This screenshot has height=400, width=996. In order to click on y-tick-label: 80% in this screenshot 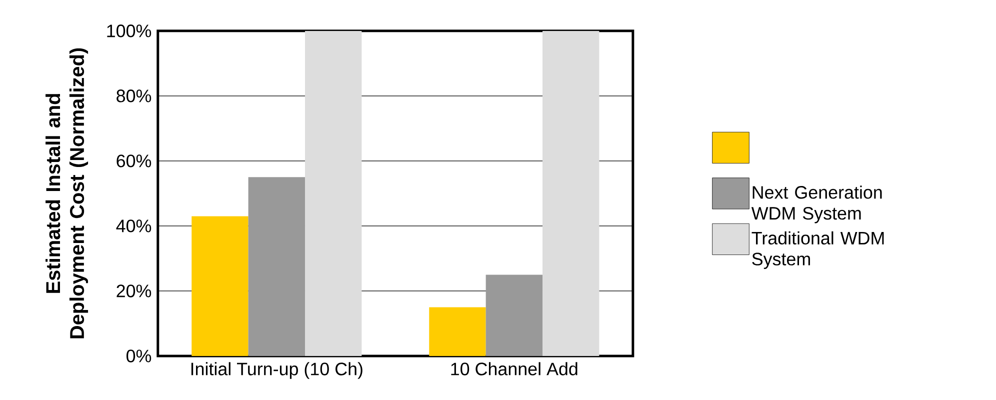, I will do `click(134, 96)`.